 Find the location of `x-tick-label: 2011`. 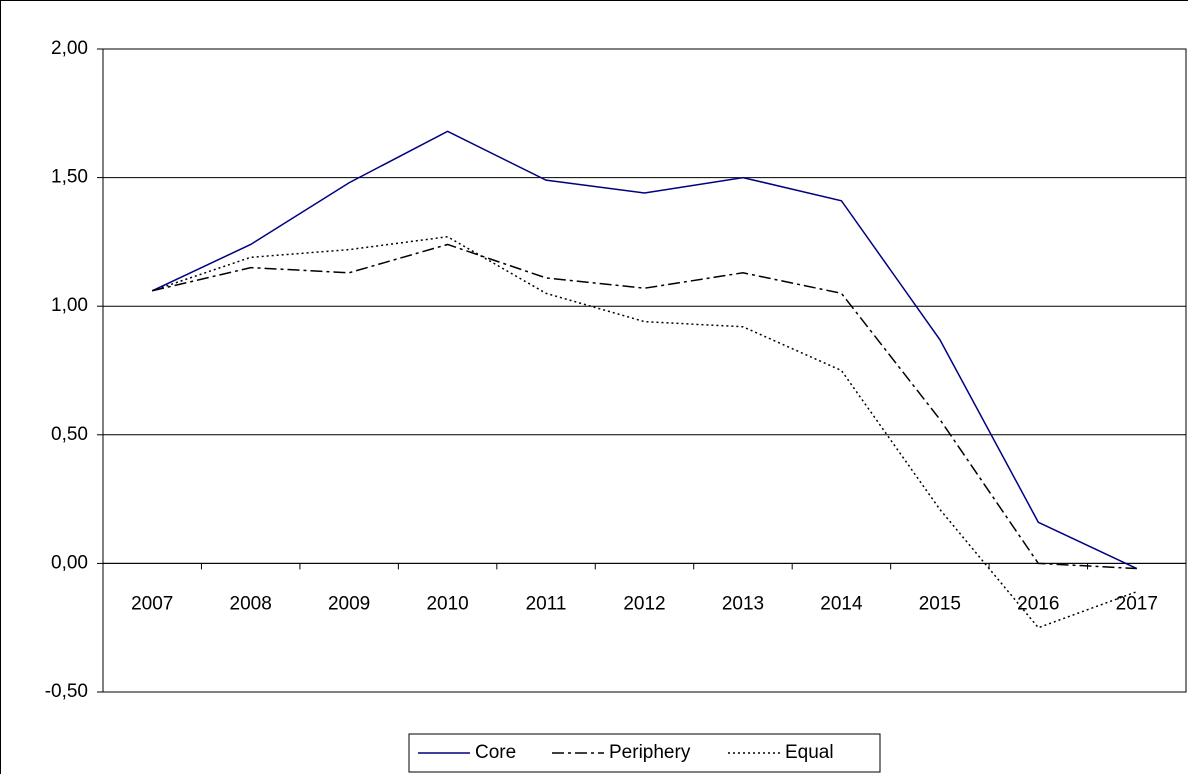

x-tick-label: 2011 is located at coordinates (546, 603).